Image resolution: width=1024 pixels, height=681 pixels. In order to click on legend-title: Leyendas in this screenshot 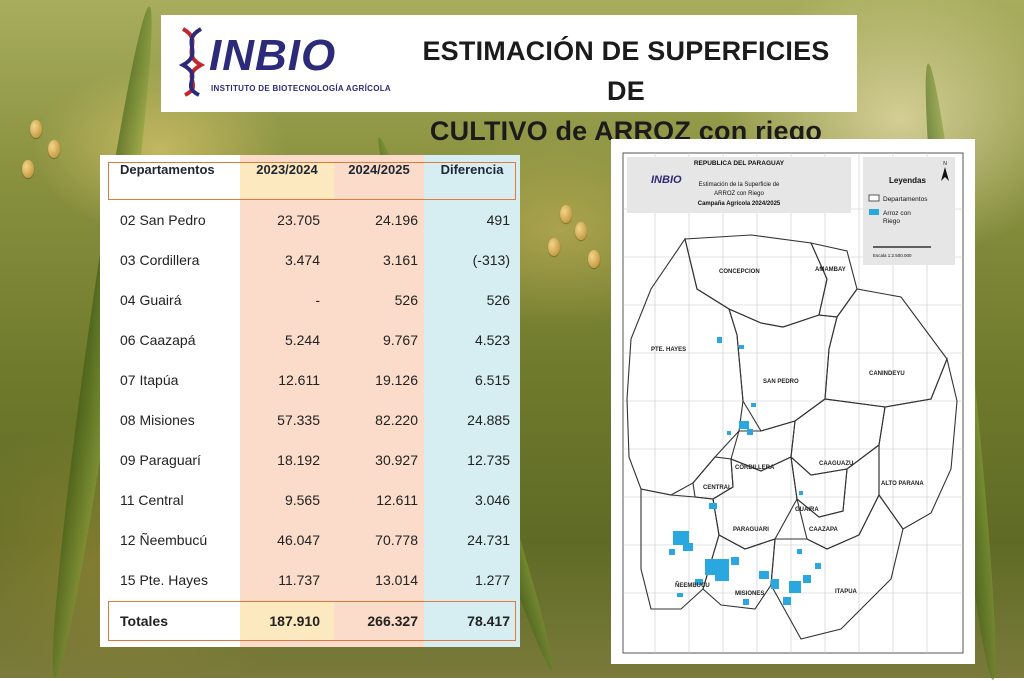, I will do `click(907, 180)`.